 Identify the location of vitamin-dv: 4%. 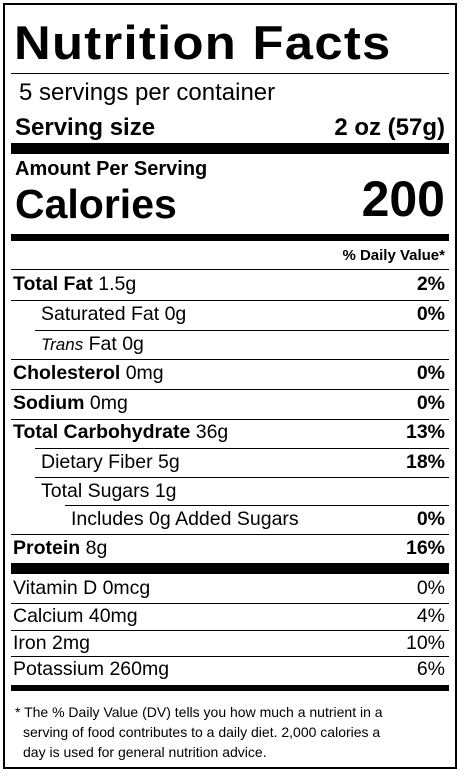
(430, 616).